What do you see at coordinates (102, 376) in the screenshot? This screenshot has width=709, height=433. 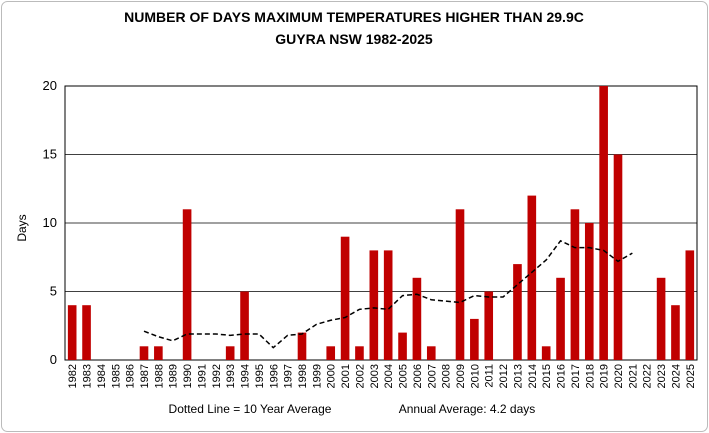 I see `x-tick-label: 1984` at bounding box center [102, 376].